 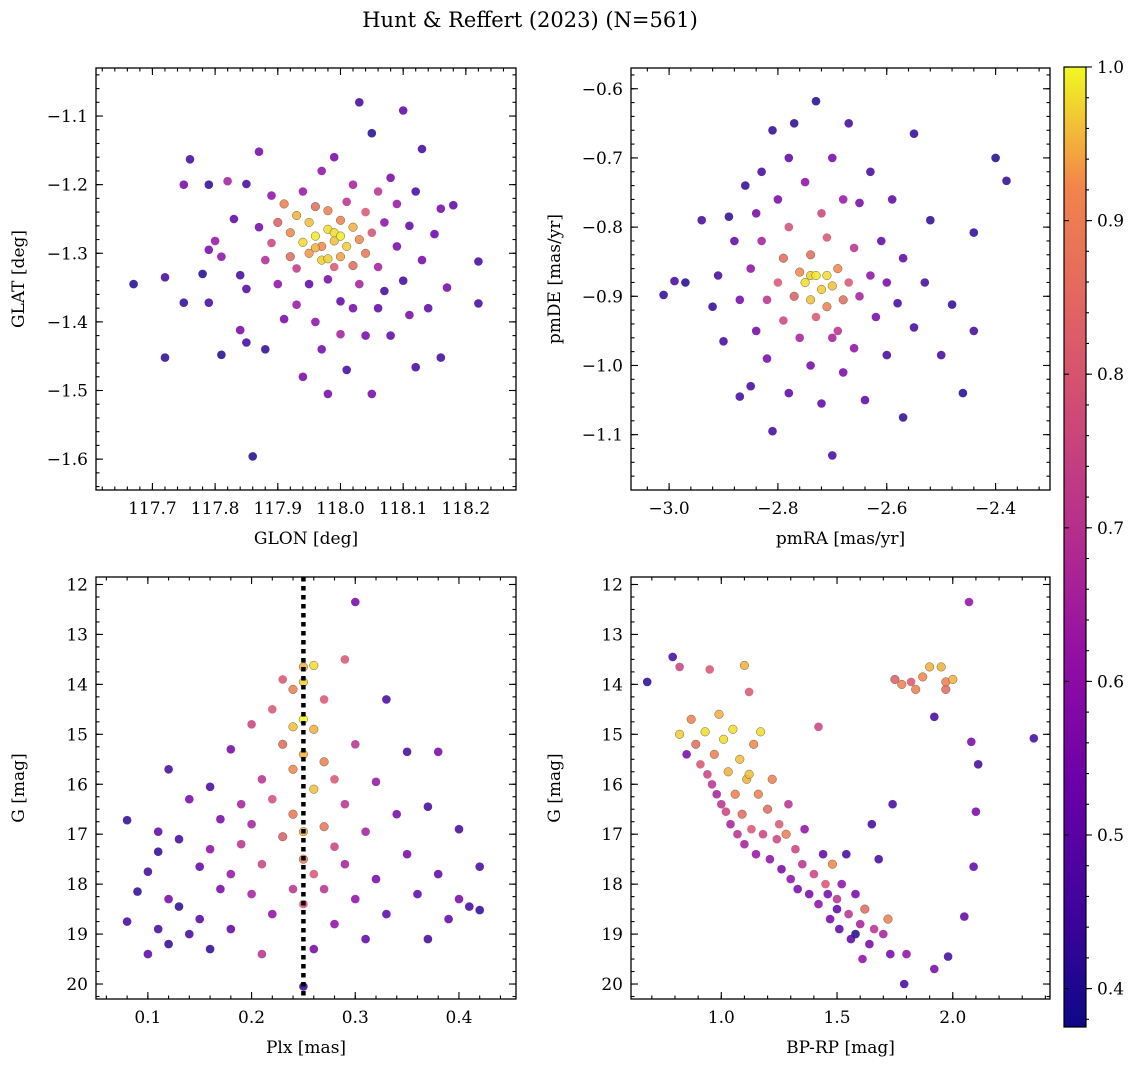 What do you see at coordinates (886, 509) in the screenshot?
I see `x-tick-label: −2.6` at bounding box center [886, 509].